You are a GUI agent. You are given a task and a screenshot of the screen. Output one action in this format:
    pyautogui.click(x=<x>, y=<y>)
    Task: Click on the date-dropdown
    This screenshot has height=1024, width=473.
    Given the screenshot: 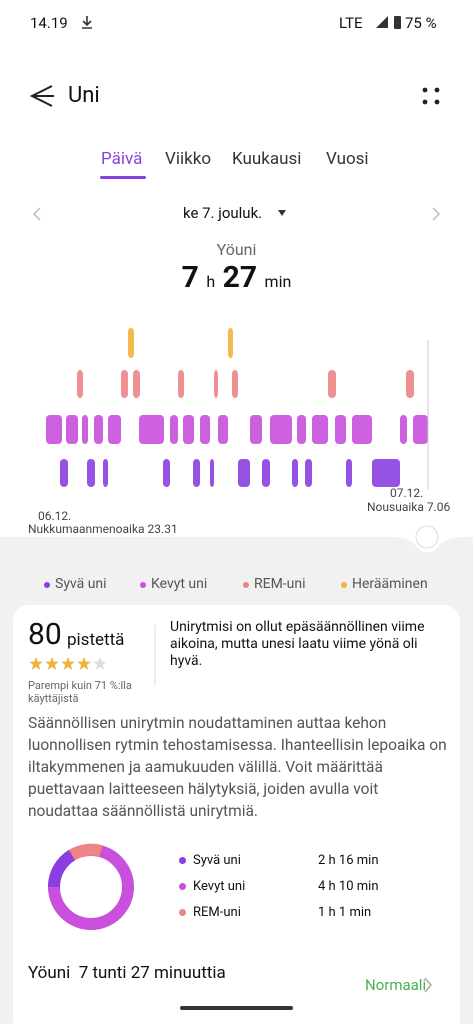 What is the action you would take?
    pyautogui.click(x=282, y=213)
    